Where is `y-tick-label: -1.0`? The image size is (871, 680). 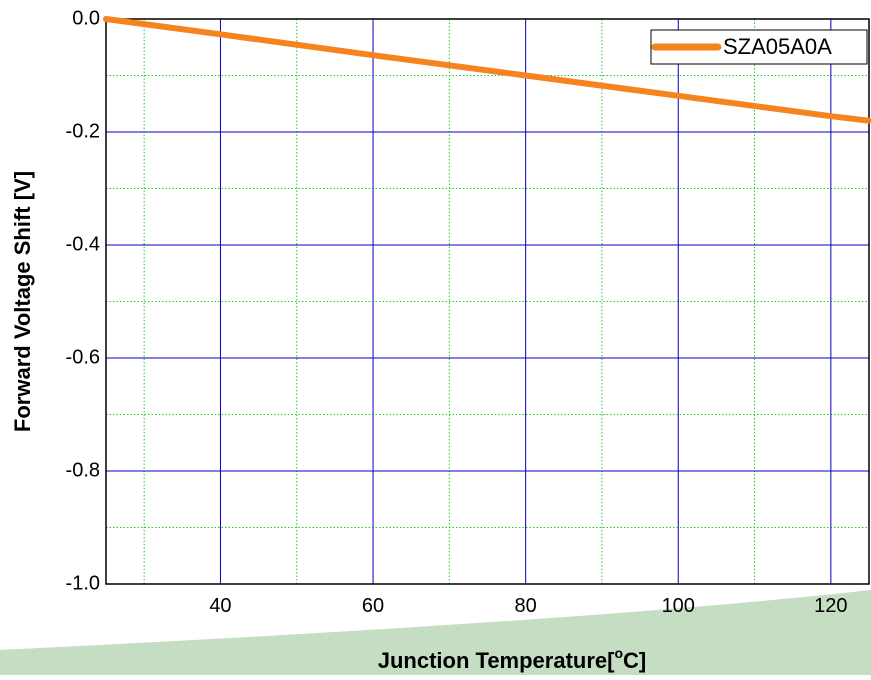 y-tick-label: -1.0 is located at coordinates (83, 583).